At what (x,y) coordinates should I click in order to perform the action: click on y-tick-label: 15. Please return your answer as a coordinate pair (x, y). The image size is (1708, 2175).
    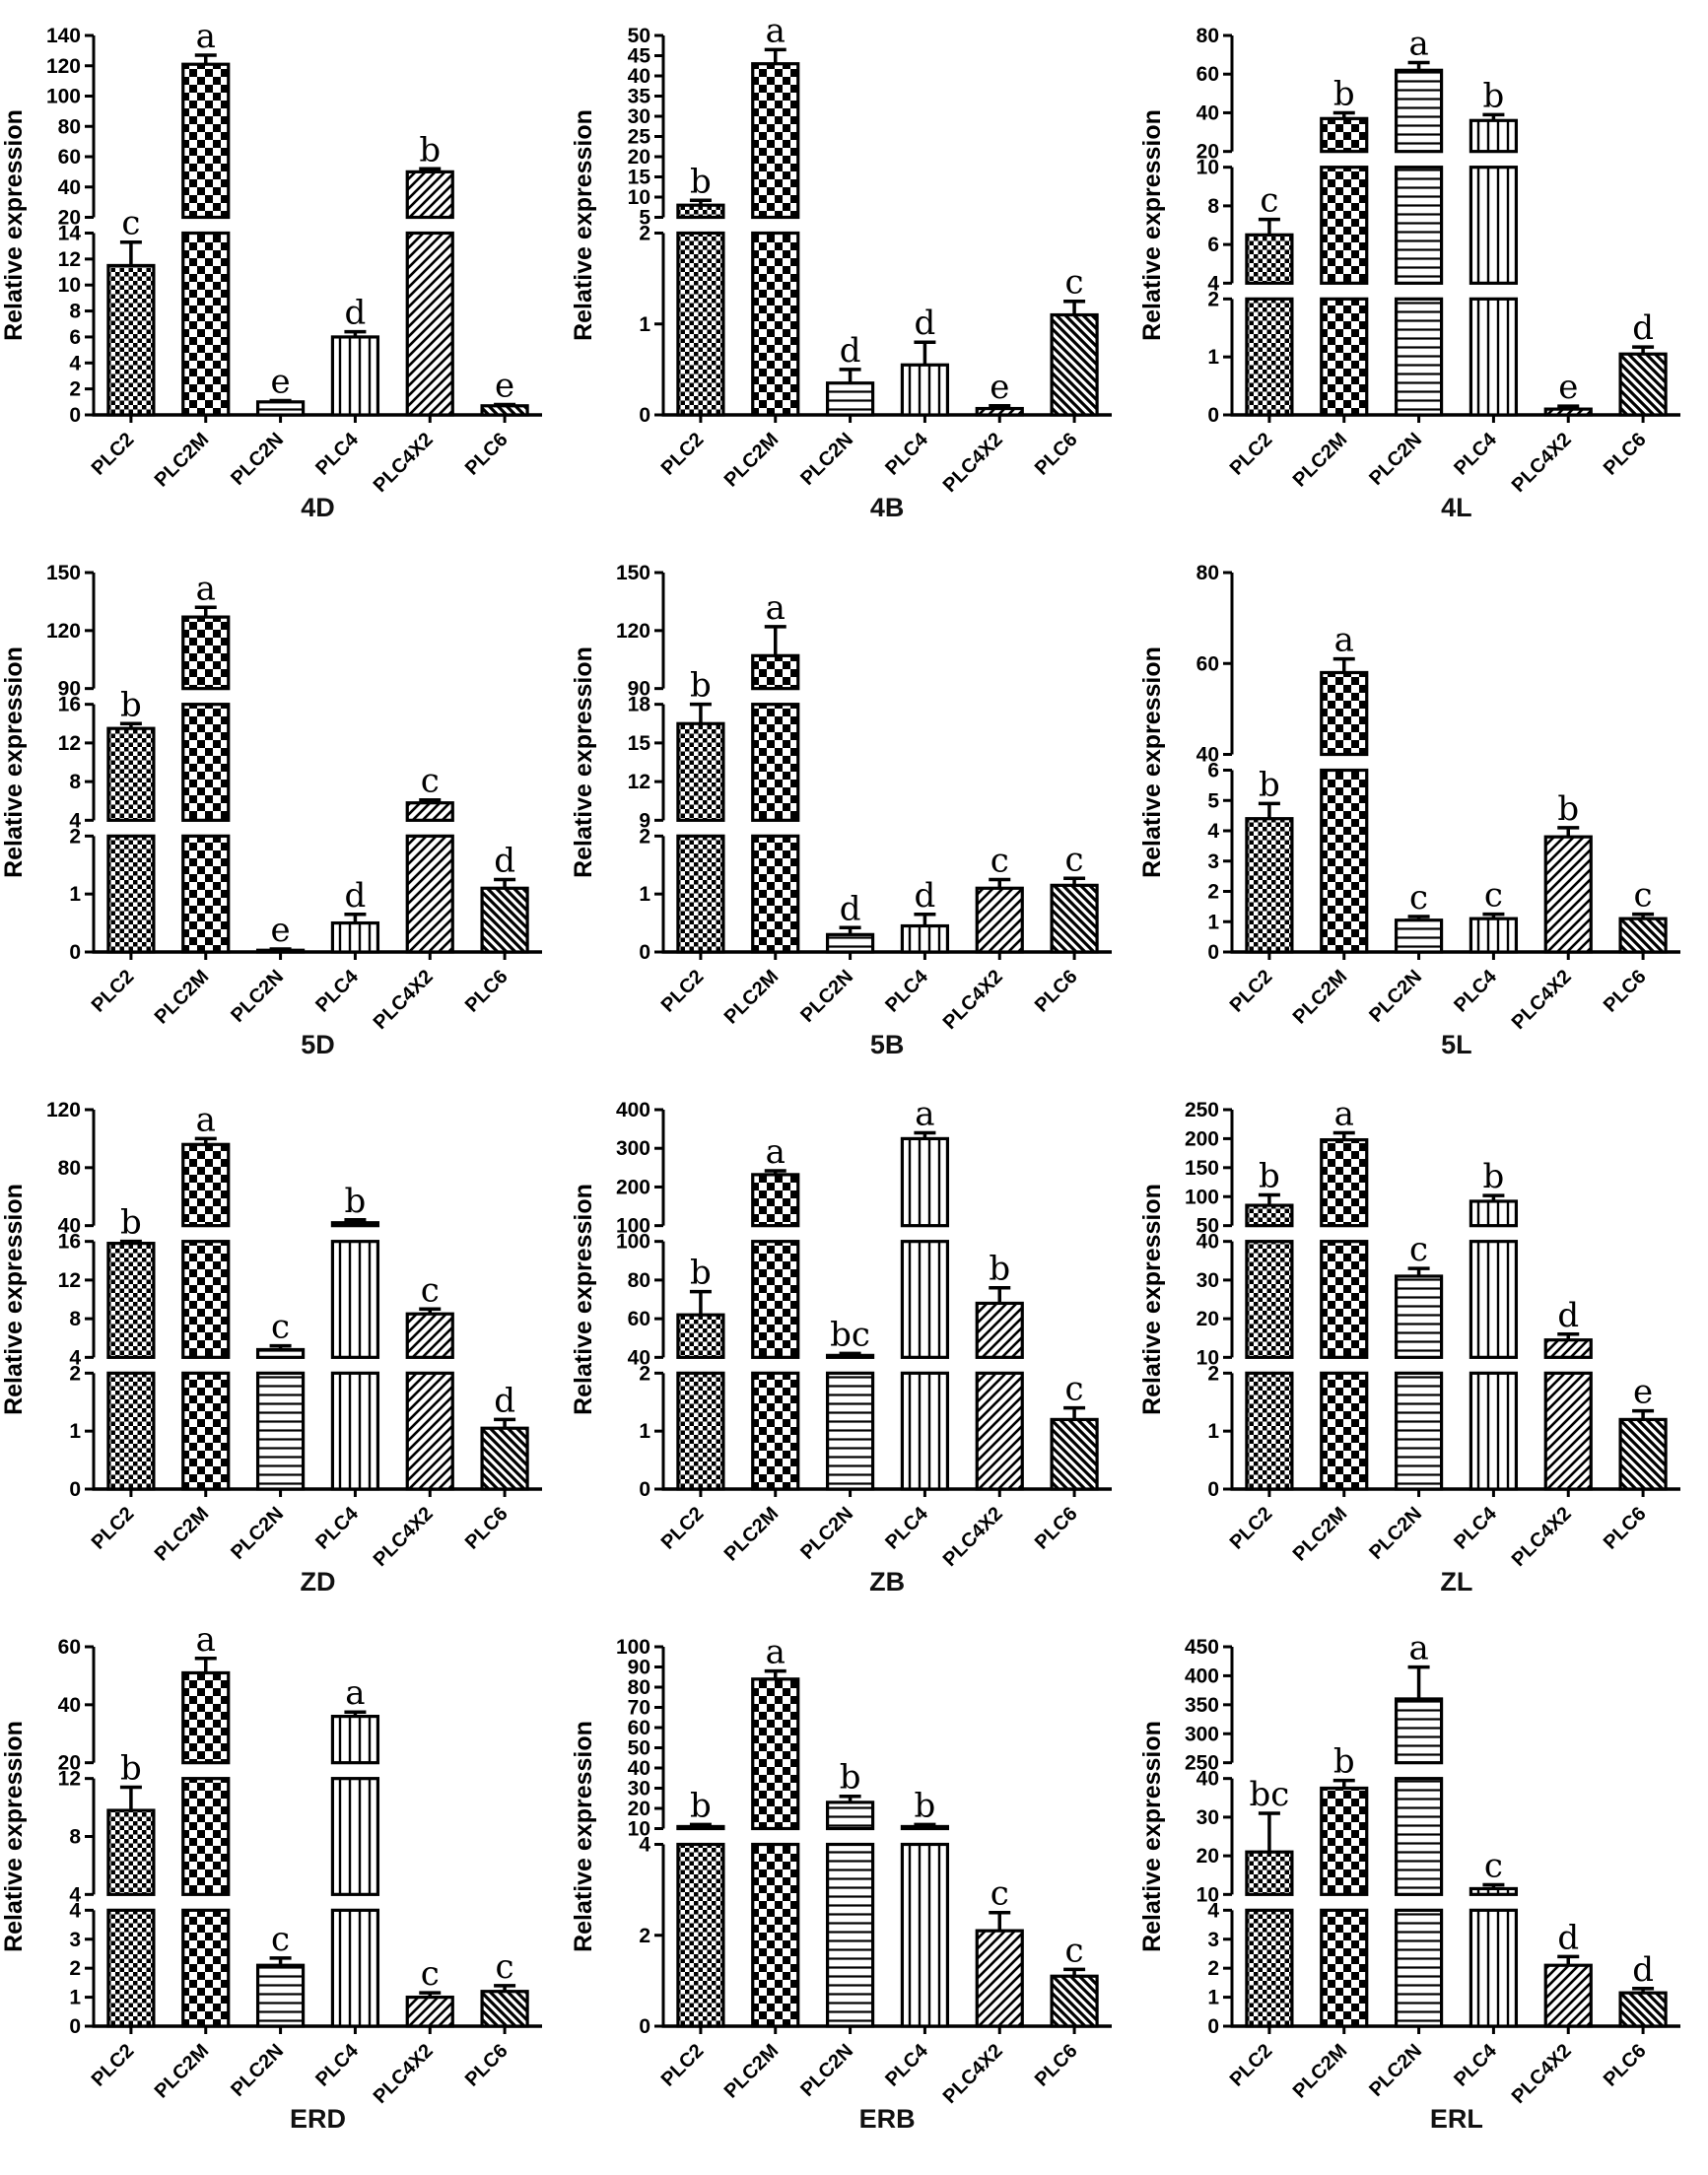
    Looking at the image, I should click on (638, 743).